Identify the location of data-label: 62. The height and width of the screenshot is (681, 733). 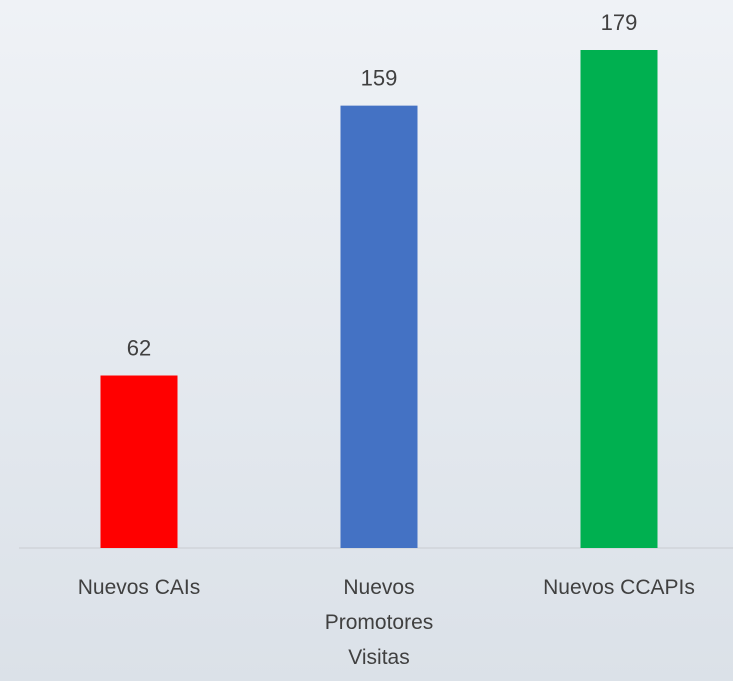
(139, 348).